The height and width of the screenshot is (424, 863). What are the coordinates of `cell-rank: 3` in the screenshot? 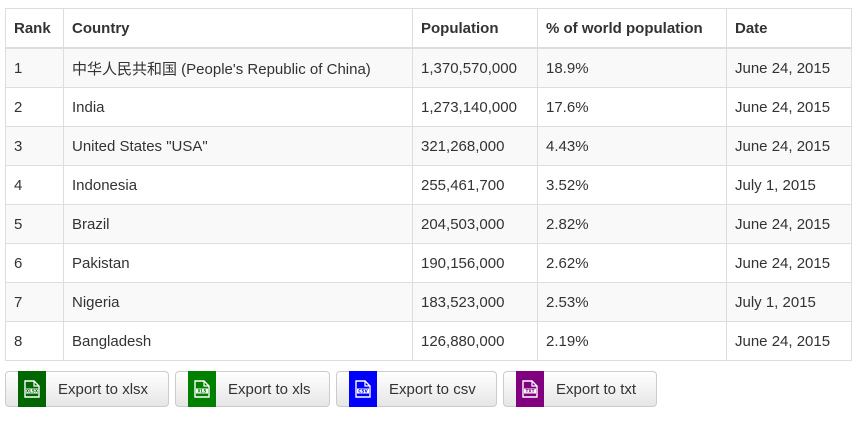 It's located at (34, 146).